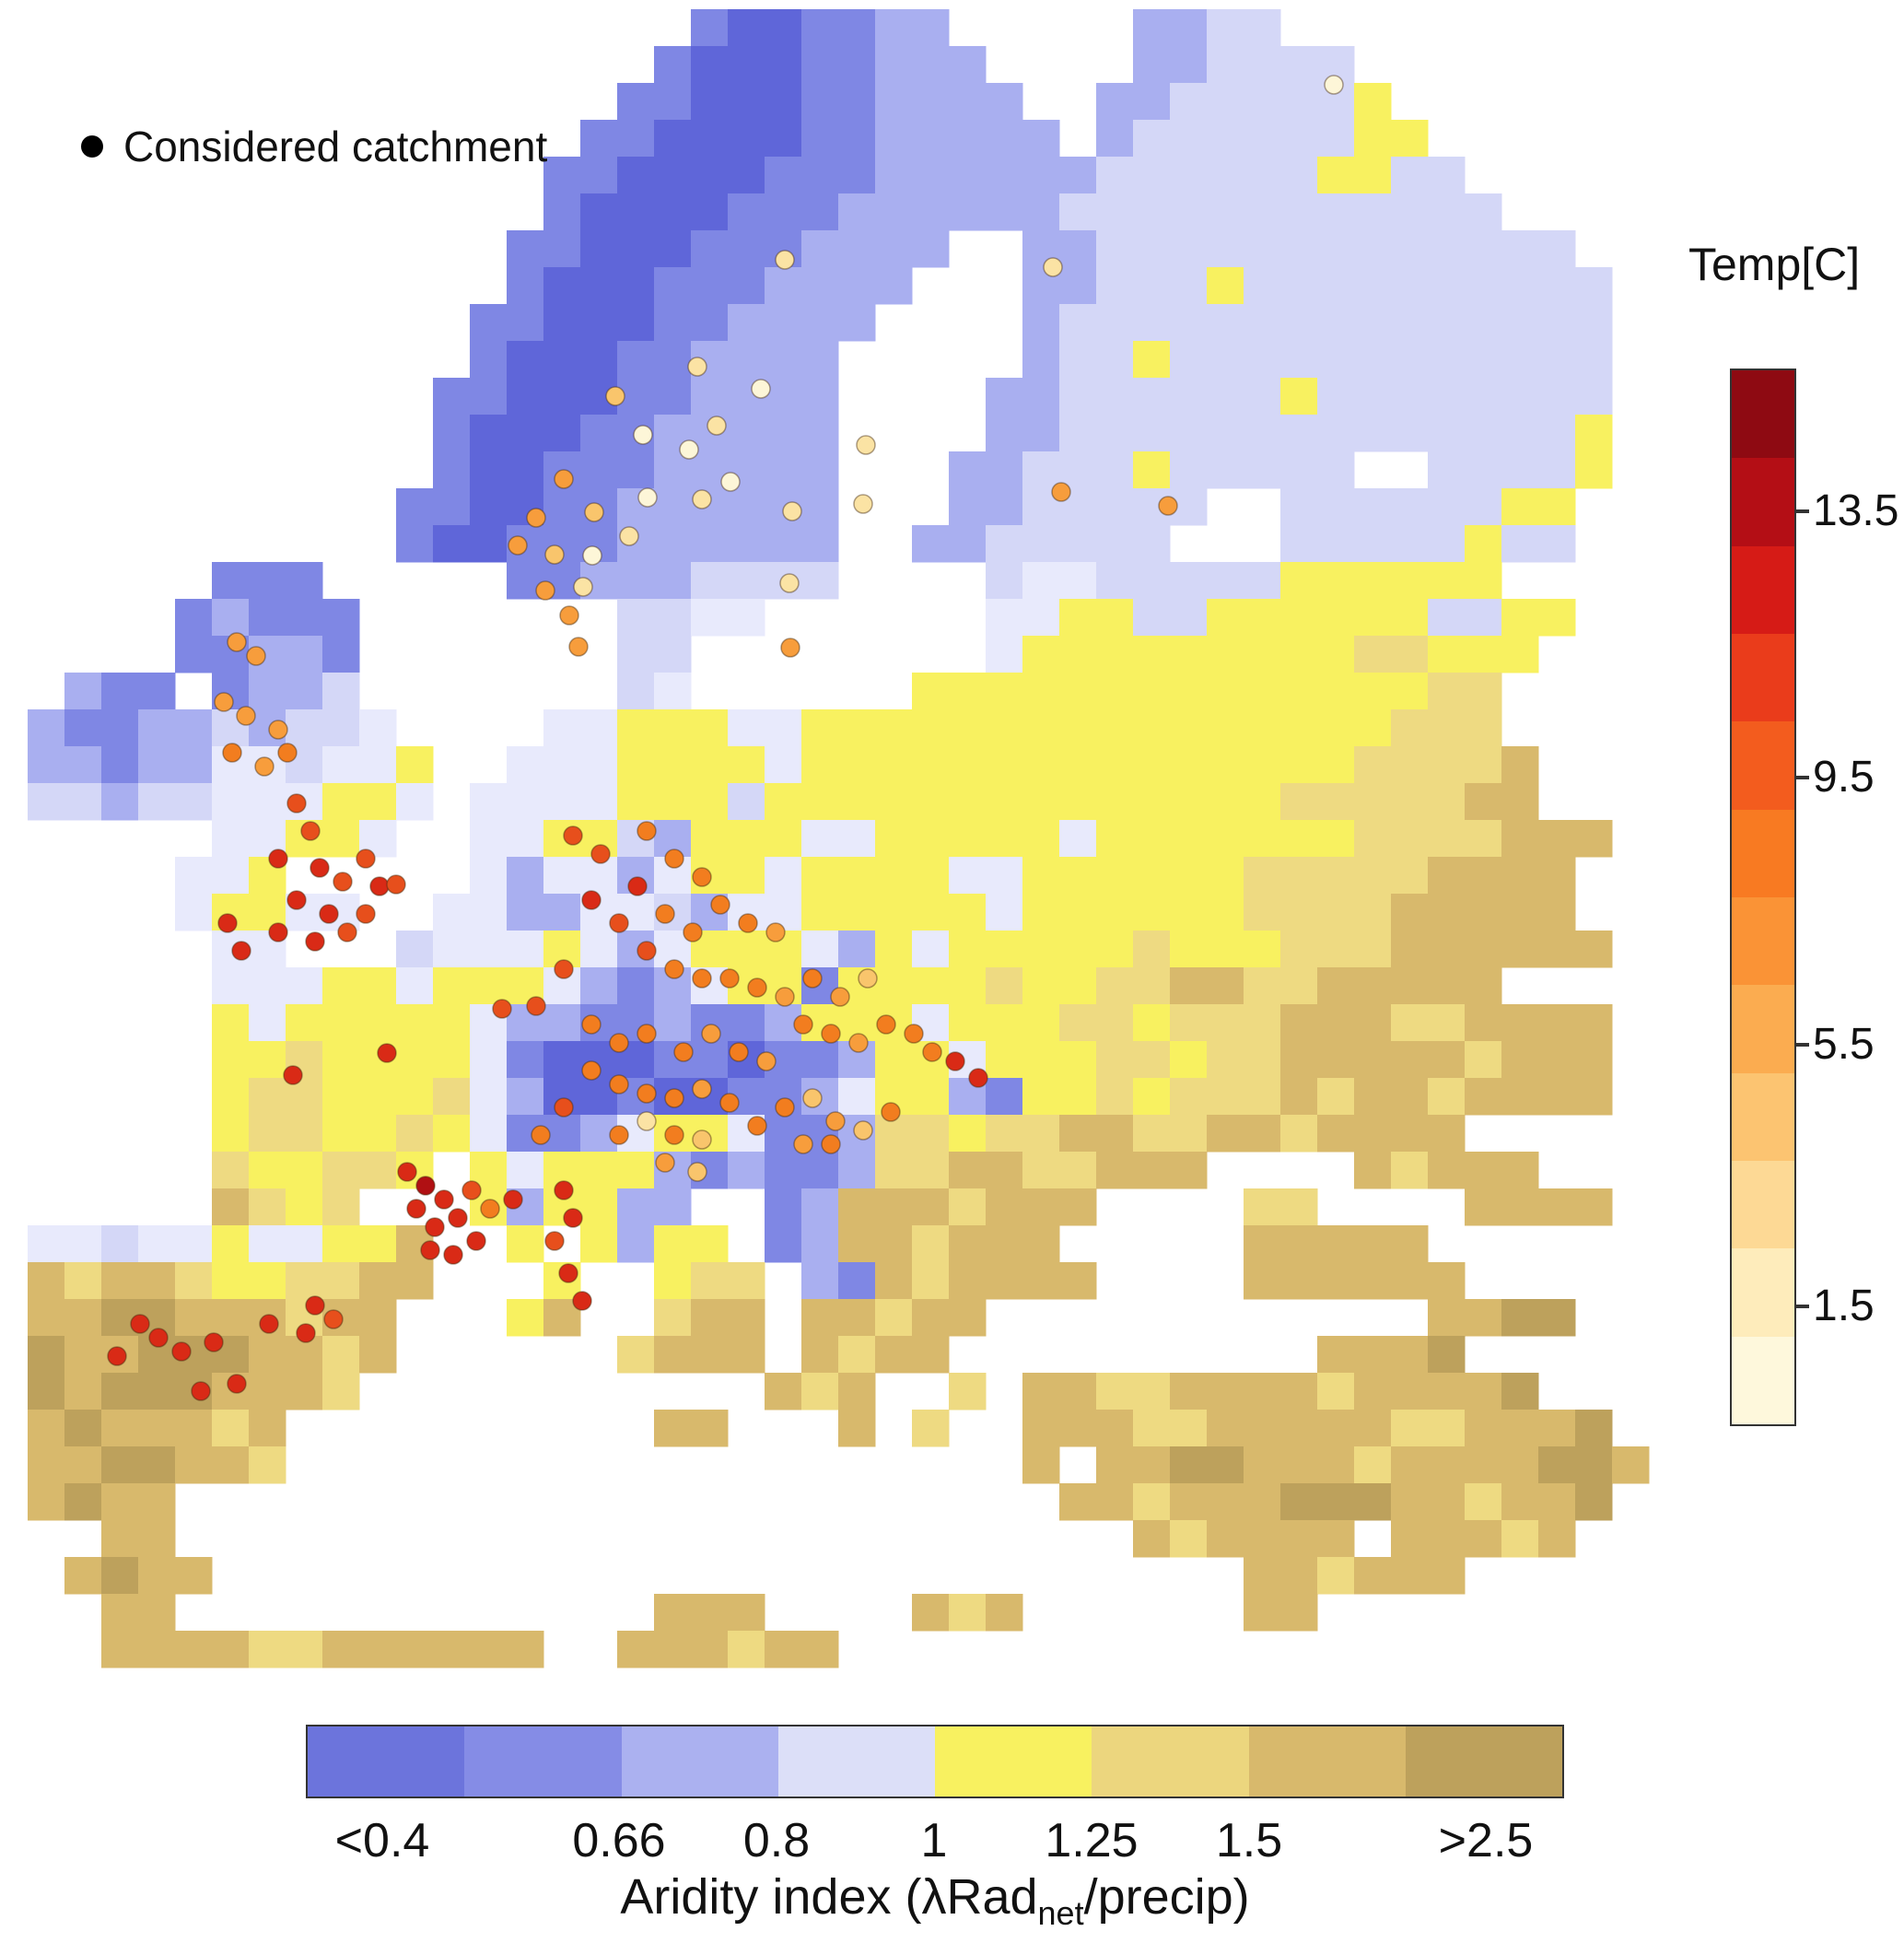 Image resolution: width=1904 pixels, height=1943 pixels. I want to click on aridity-tick-label: 1.25, so click(1092, 1840).